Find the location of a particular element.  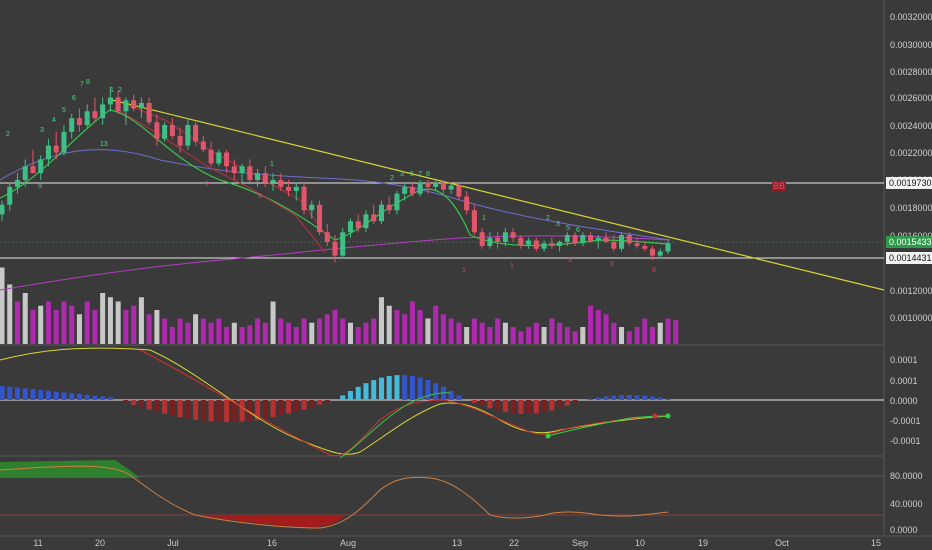

oscillator-axis: 0.0001 0.0001 0.0000 -0.0001 -0.0001 is located at coordinates (905, 400).